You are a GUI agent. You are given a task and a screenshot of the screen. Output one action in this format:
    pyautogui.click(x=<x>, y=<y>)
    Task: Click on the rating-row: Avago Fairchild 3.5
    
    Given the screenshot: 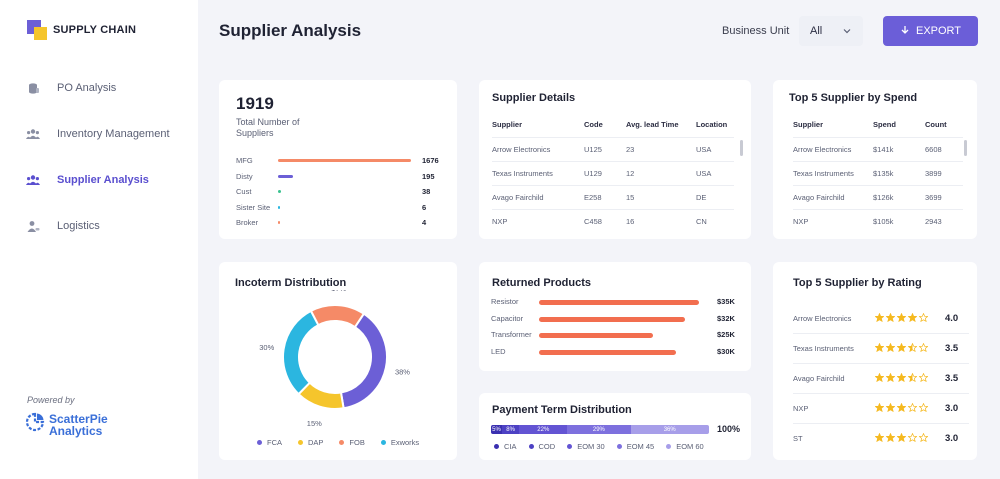 What is the action you would take?
    pyautogui.click(x=881, y=379)
    